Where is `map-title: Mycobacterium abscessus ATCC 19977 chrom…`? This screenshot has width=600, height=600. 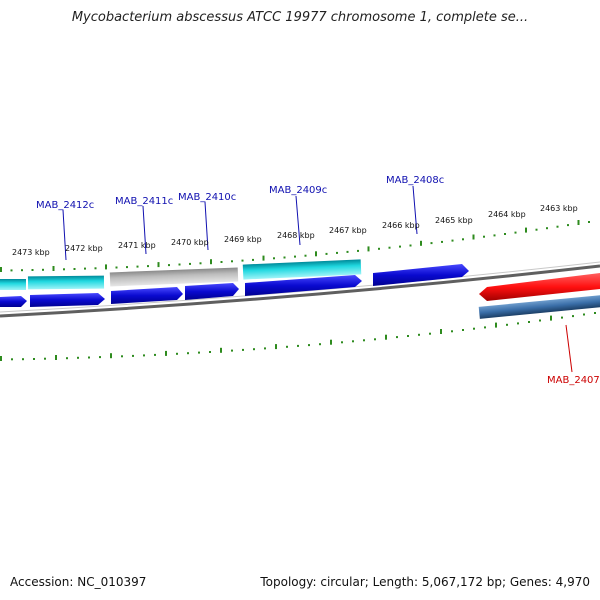
map-title: Mycobacterium abscessus ATCC 19977 chrom… is located at coordinates (300, 17).